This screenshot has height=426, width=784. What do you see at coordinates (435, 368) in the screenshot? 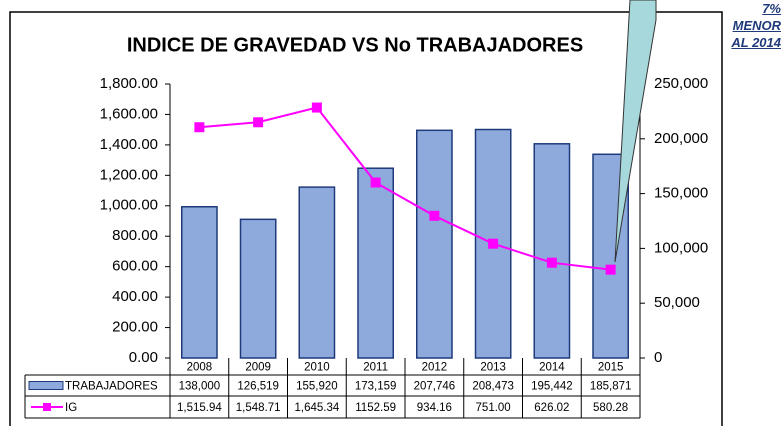
I see `x-tick-label: 2012` at bounding box center [435, 368].